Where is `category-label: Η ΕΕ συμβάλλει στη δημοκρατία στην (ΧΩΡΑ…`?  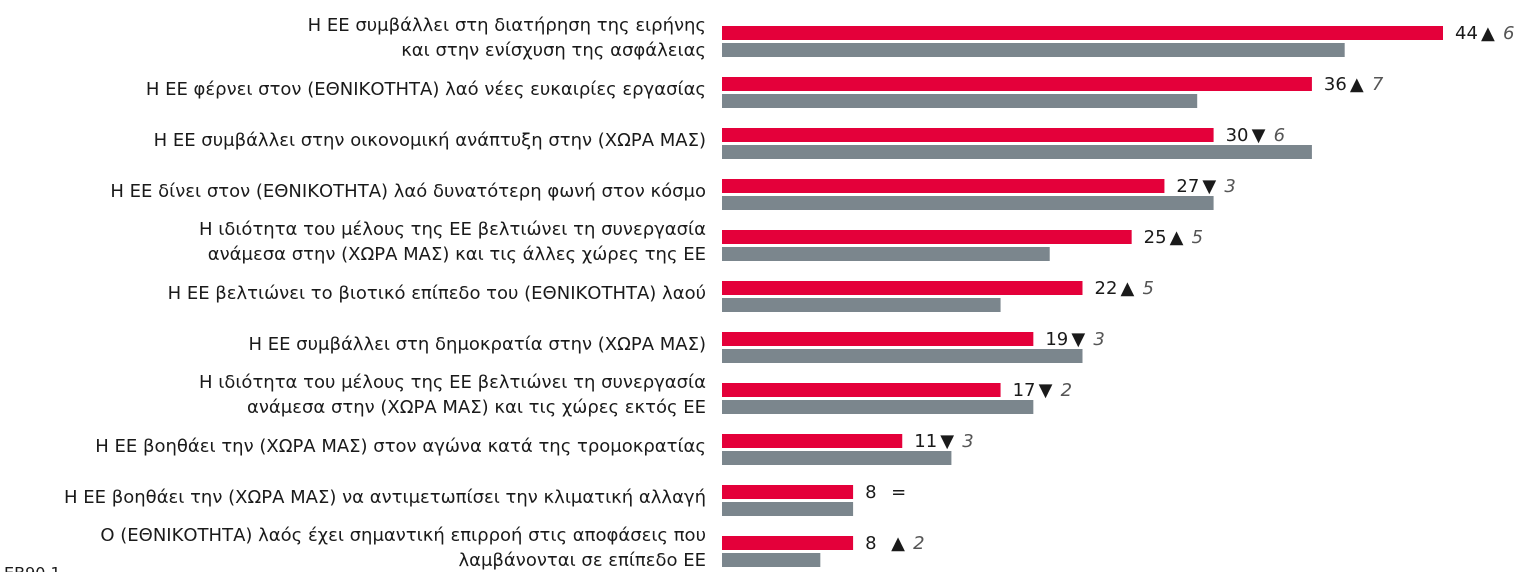
category-label: Η ΕΕ συμβάλλει στη δημοκρατία στην (ΧΩΡΑ… is located at coordinates (477, 344).